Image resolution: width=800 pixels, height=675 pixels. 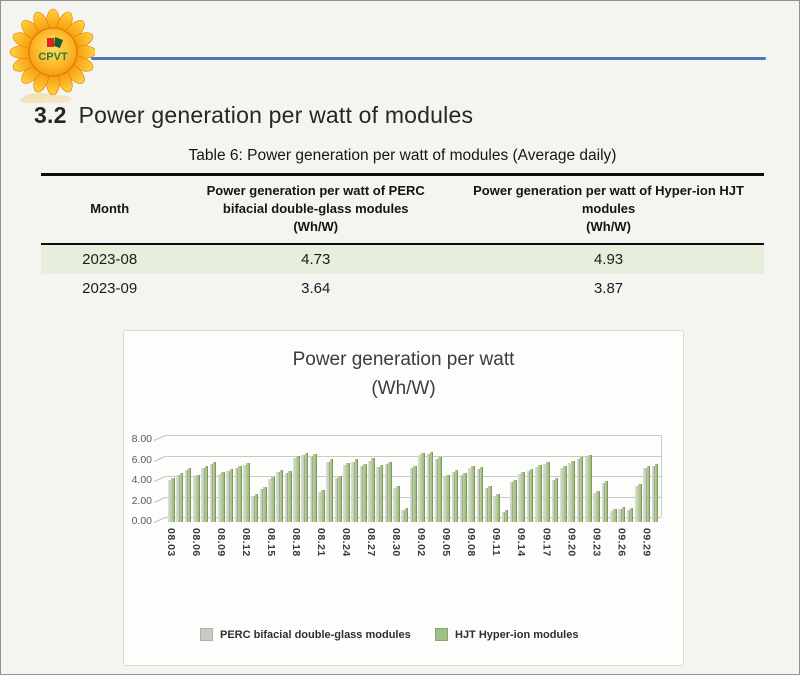 I want to click on logo-text: CPVT, so click(x=53, y=57).